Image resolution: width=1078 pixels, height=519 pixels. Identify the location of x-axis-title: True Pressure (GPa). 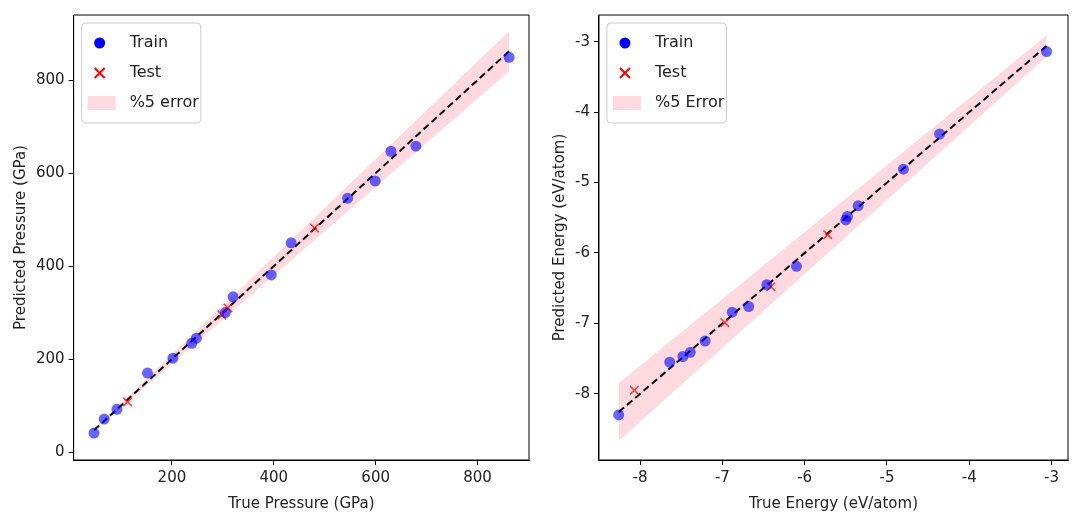
(301, 502).